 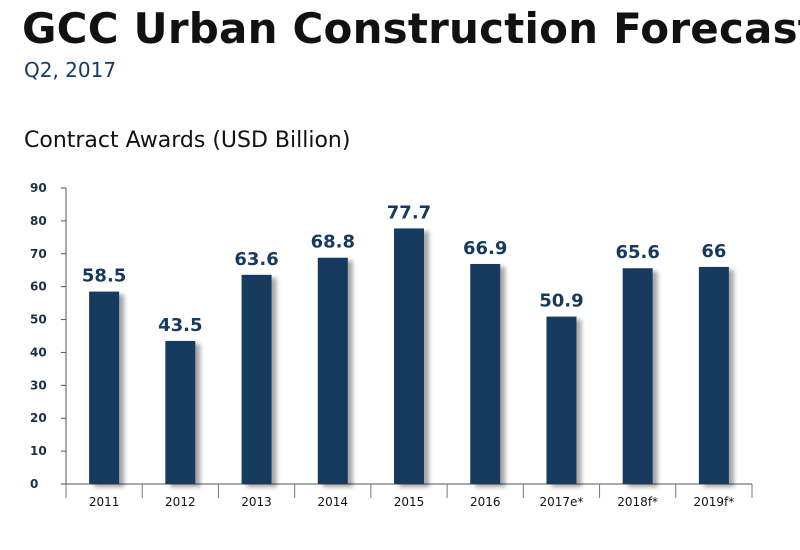 I want to click on y-tick-label: 10, so click(x=38, y=451).